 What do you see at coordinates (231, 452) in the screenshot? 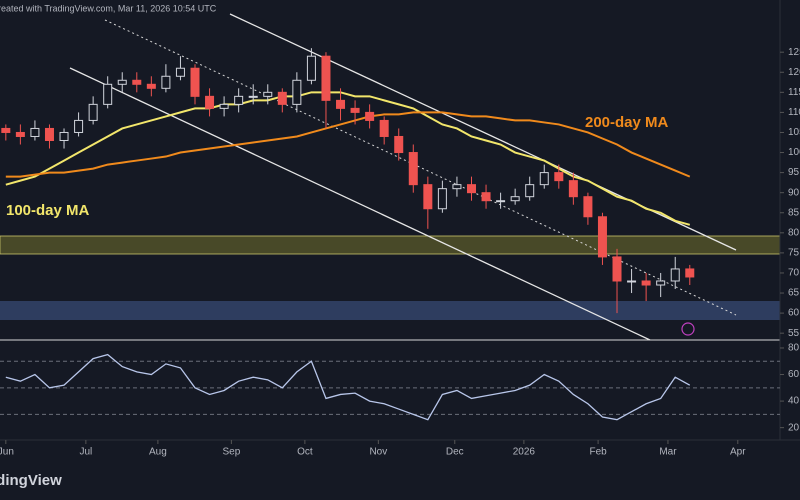
I see `x-tick-label: Sep` at bounding box center [231, 452].